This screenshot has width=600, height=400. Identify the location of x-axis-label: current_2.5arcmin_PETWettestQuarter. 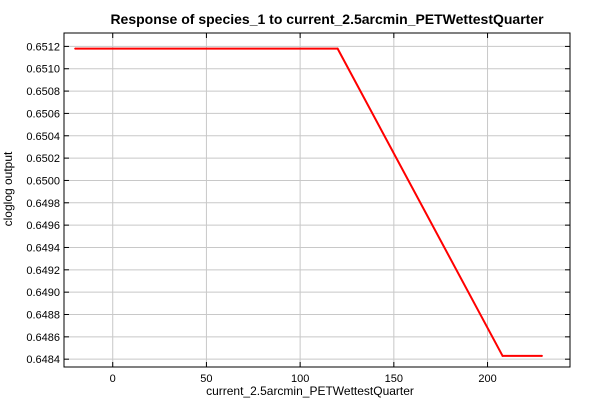
(310, 391).